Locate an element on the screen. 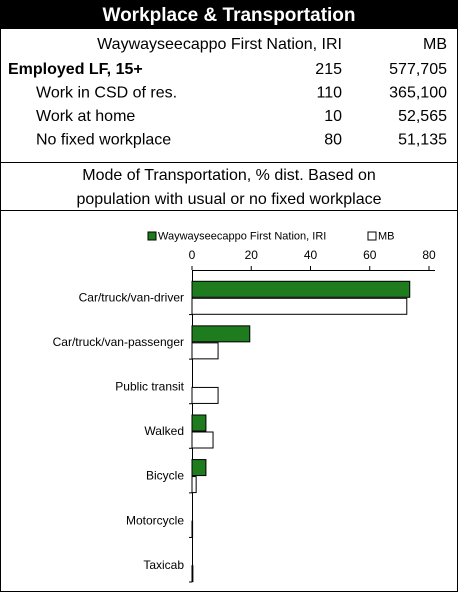 This screenshot has width=458, height=592. y-tick-label: Walked is located at coordinates (164, 431).